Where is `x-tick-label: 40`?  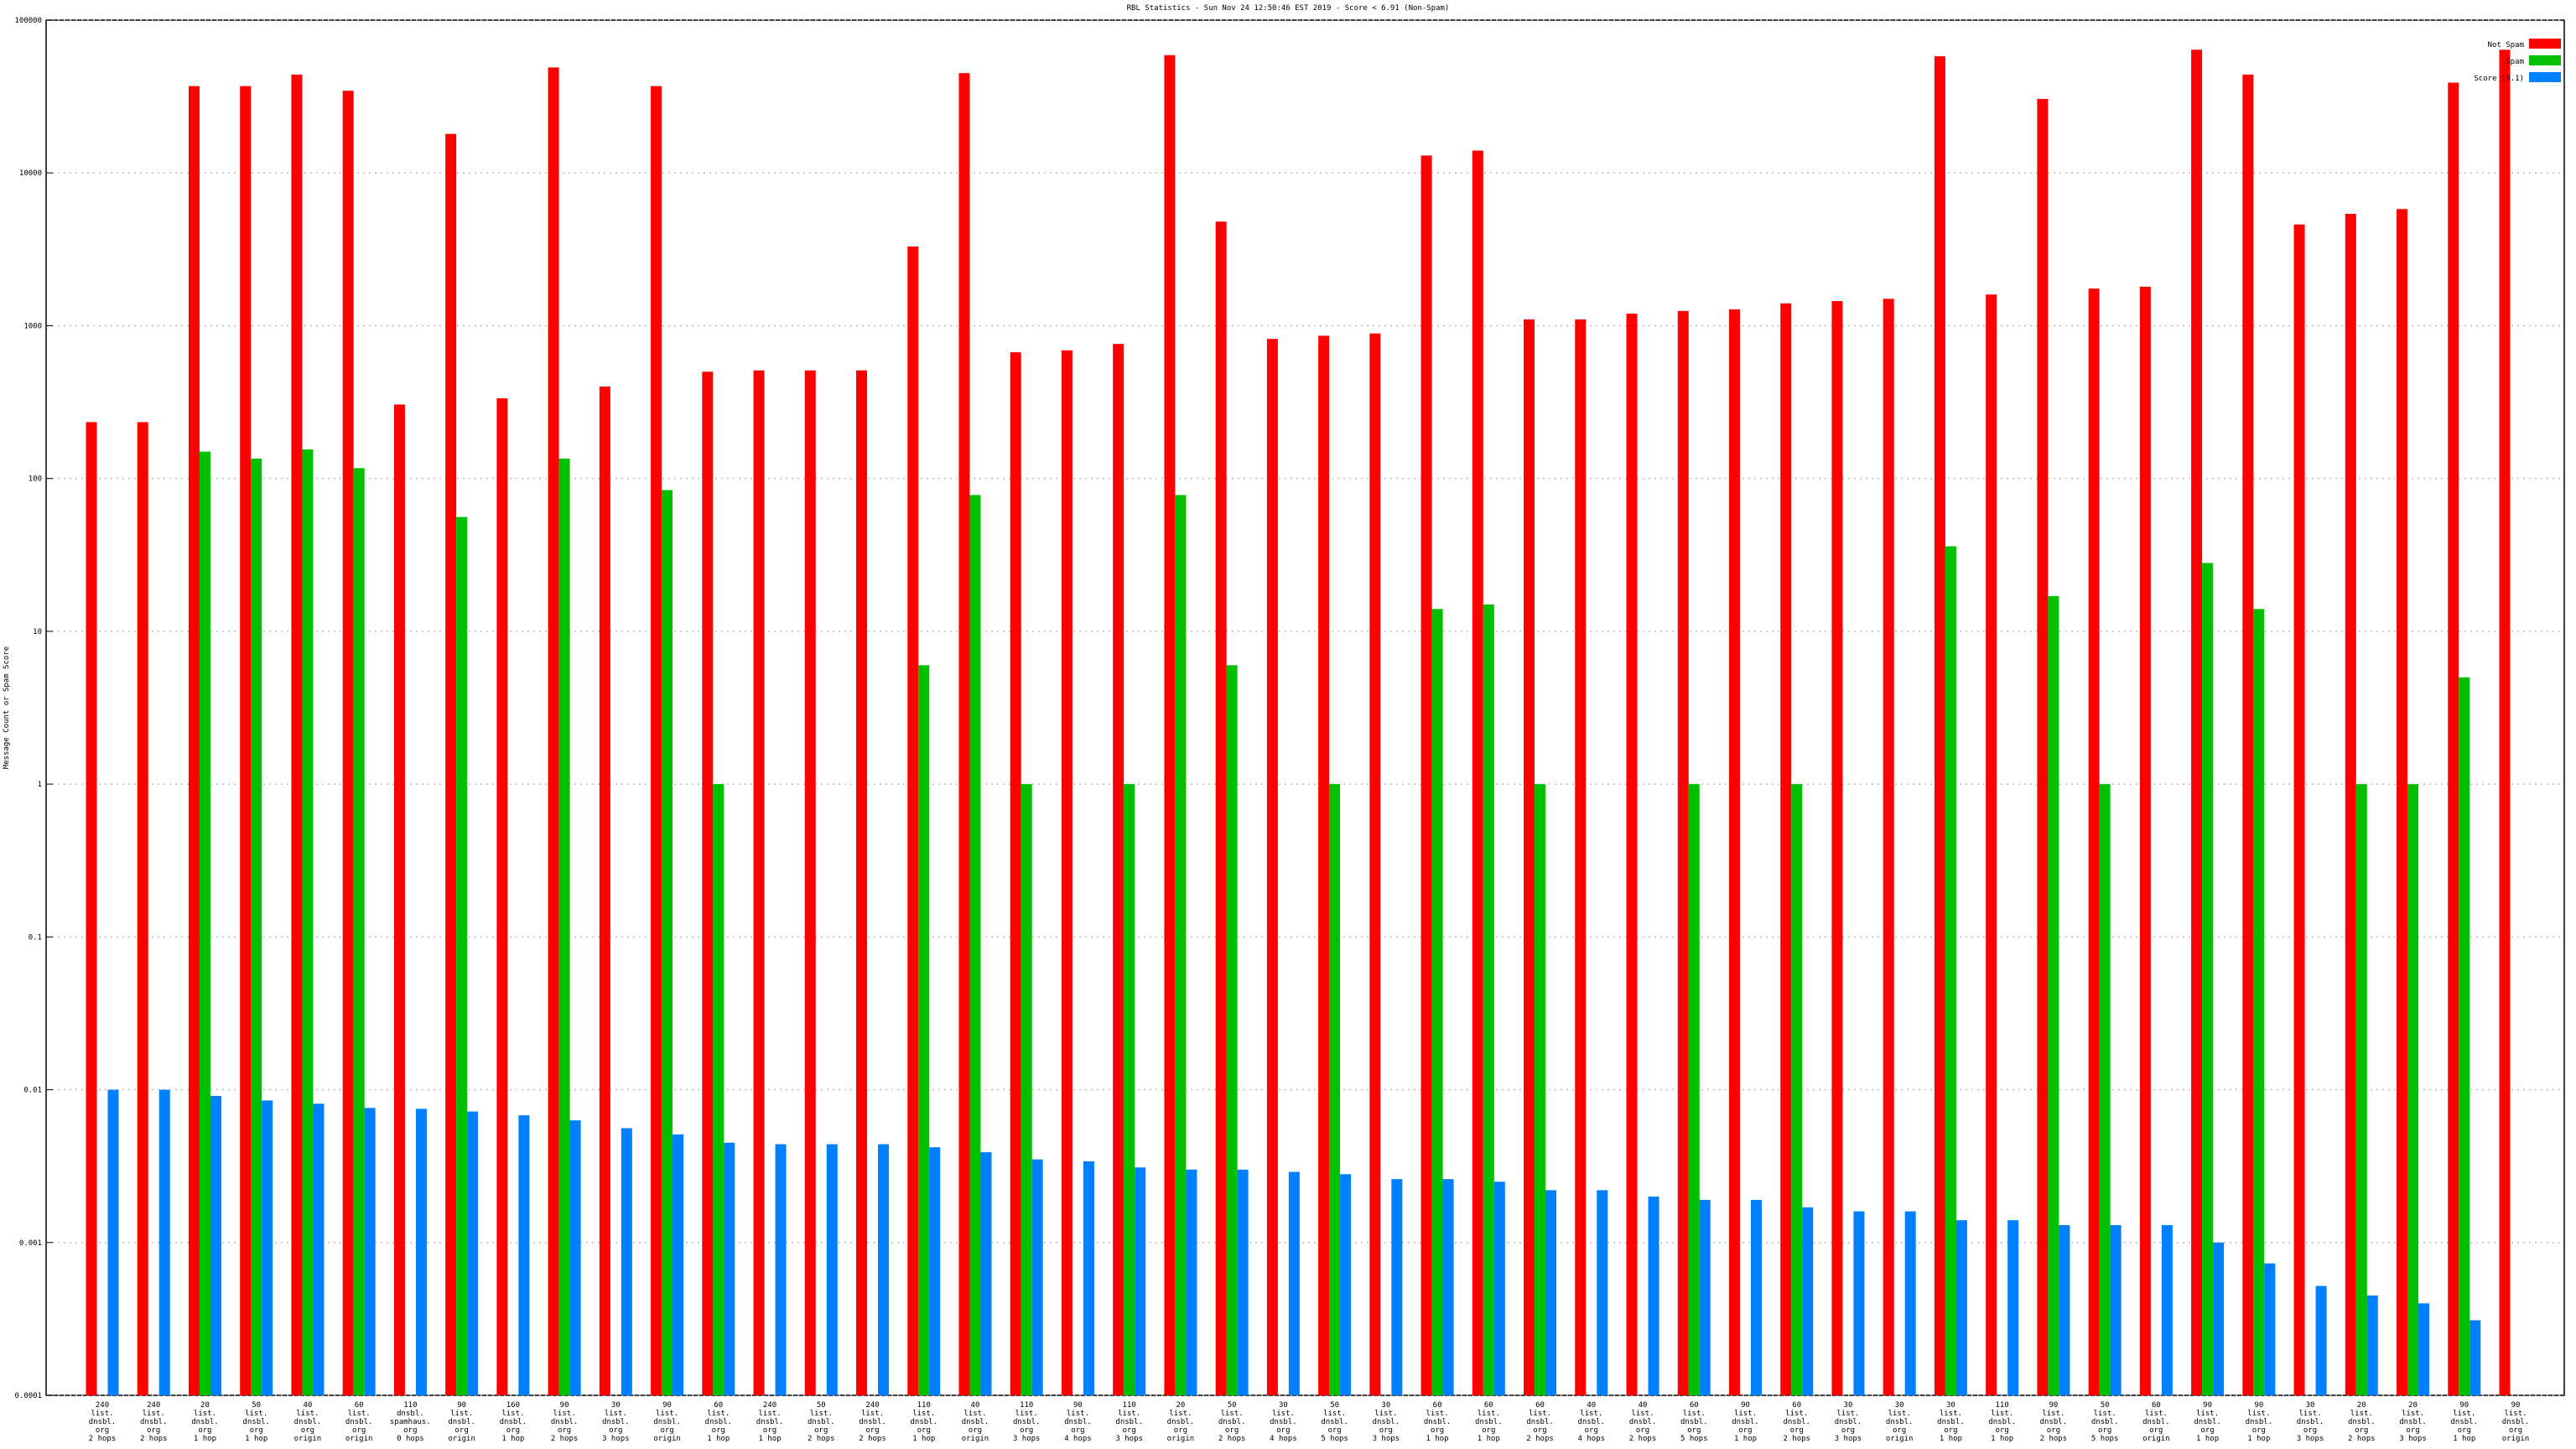
x-tick-label: 40 is located at coordinates (1643, 1405).